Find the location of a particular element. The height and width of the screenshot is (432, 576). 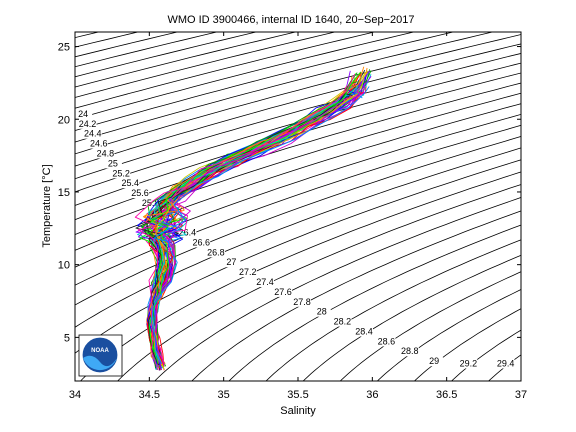

isopycnal-label: 27.8 is located at coordinates (302, 302).